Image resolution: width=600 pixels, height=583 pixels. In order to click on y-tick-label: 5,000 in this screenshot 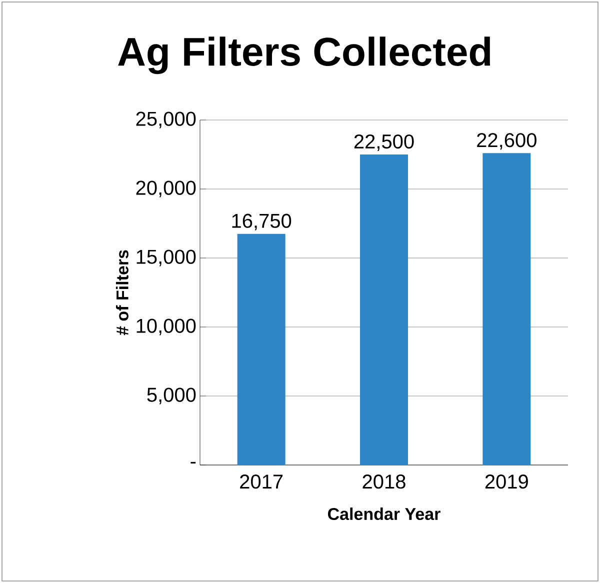, I will do `click(171, 396)`.